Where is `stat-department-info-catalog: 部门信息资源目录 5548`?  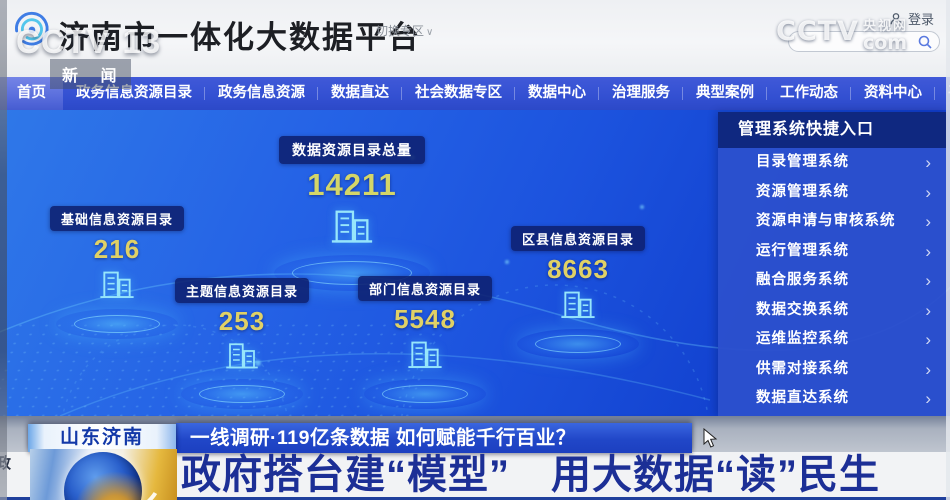 stat-department-info-catalog: 部门信息资源目录 5548 is located at coordinates (425, 342).